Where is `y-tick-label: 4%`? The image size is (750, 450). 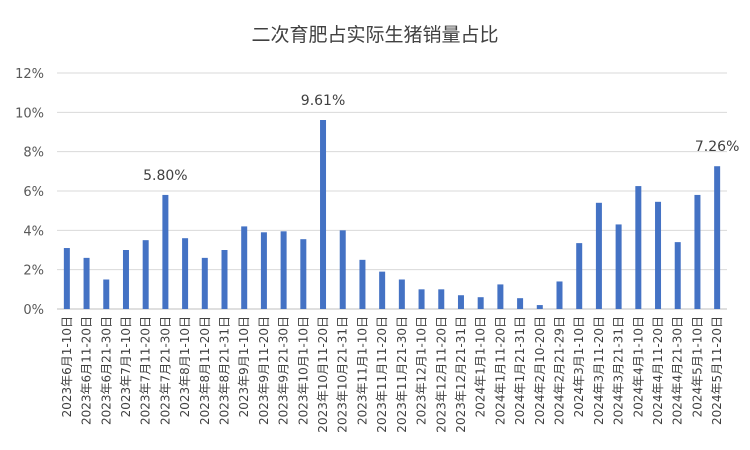 y-tick-label: 4% is located at coordinates (33, 231).